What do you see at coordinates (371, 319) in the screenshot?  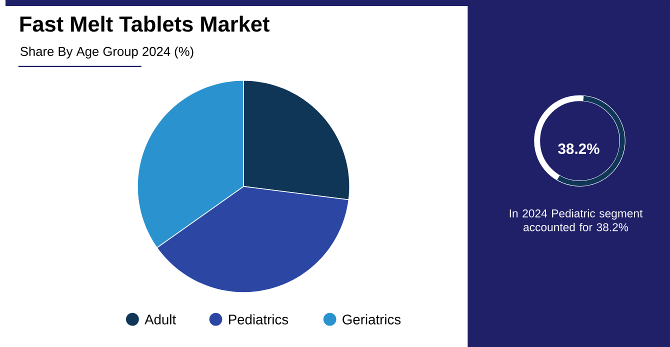 I see `legend-label: Geriatrics` at bounding box center [371, 319].